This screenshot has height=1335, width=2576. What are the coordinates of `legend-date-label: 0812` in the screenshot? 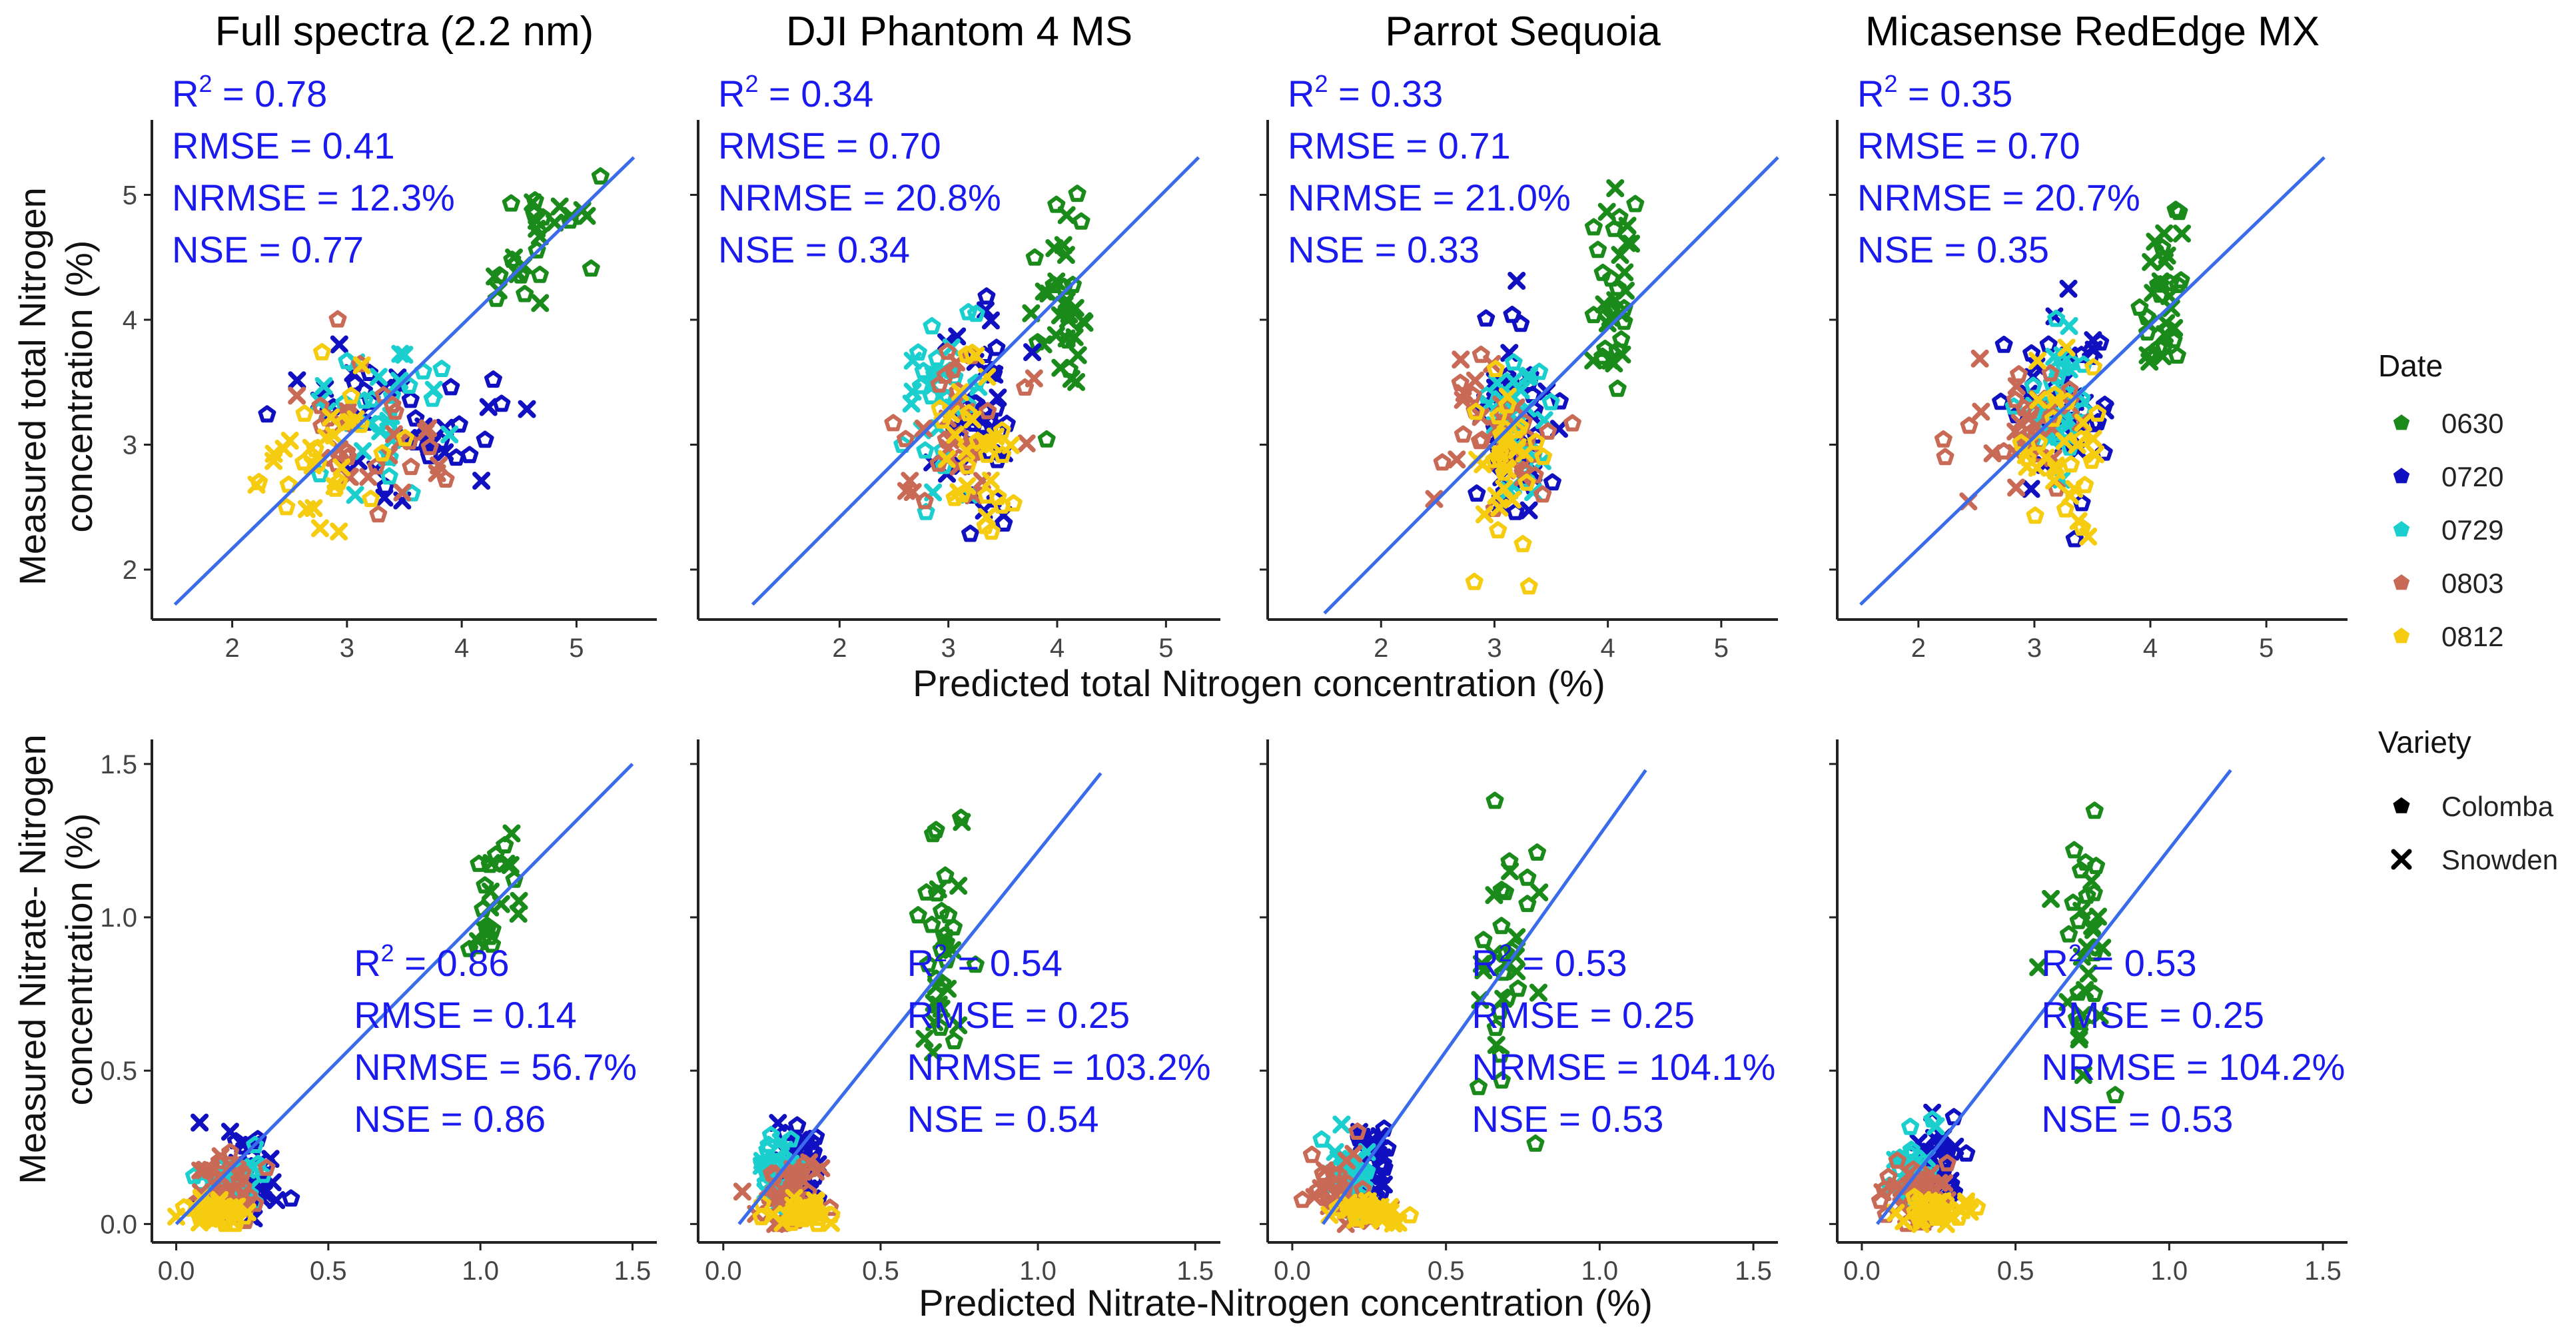 It's located at (2472, 636).